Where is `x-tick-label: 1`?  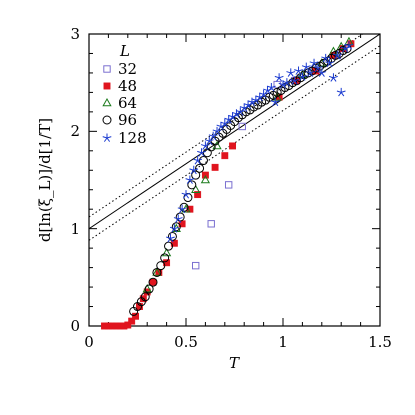
x-tick-label: 1 is located at coordinates (283, 342).